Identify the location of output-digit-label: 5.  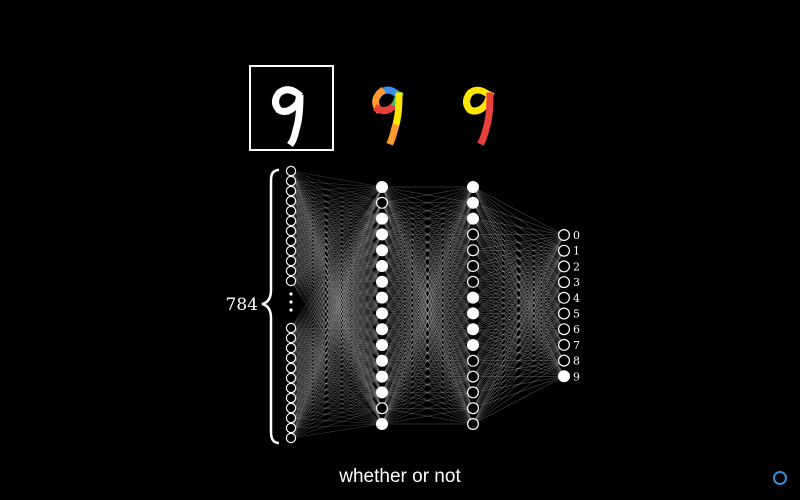
(576, 314).